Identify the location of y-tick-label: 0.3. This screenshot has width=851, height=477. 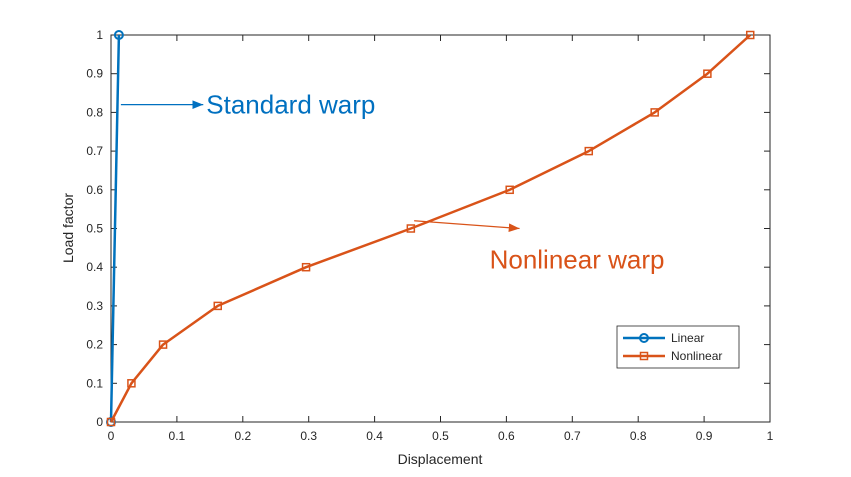
(94, 306).